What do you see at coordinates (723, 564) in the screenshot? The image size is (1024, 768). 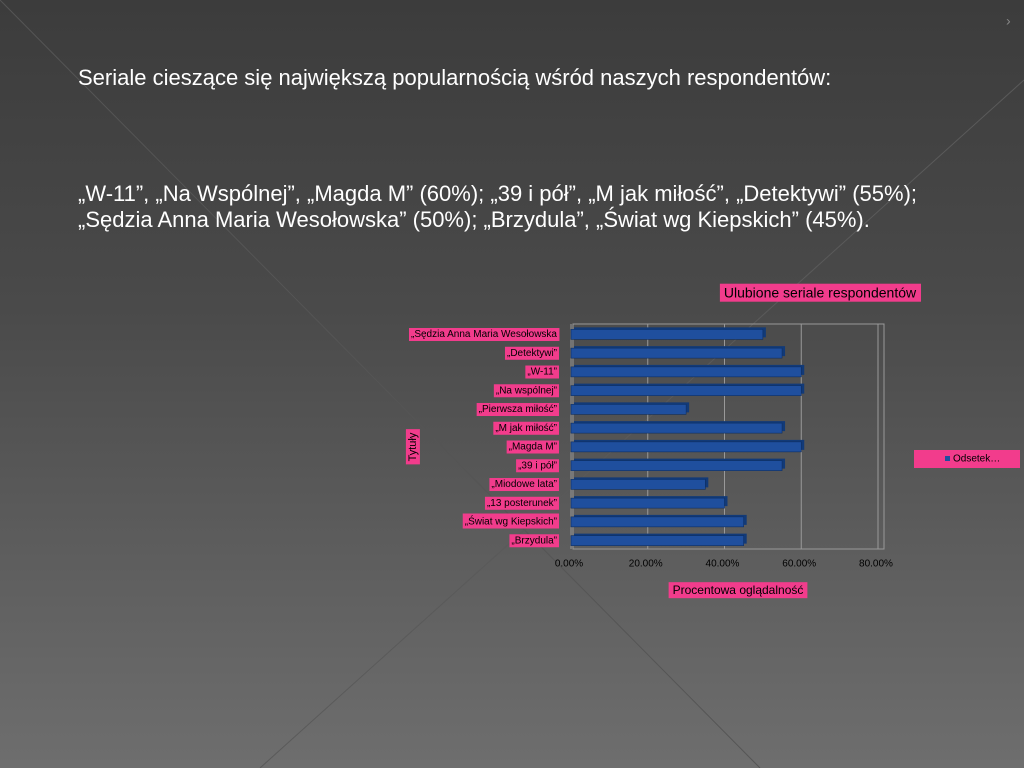 I see `x-tick-label: 40.00%` at bounding box center [723, 564].